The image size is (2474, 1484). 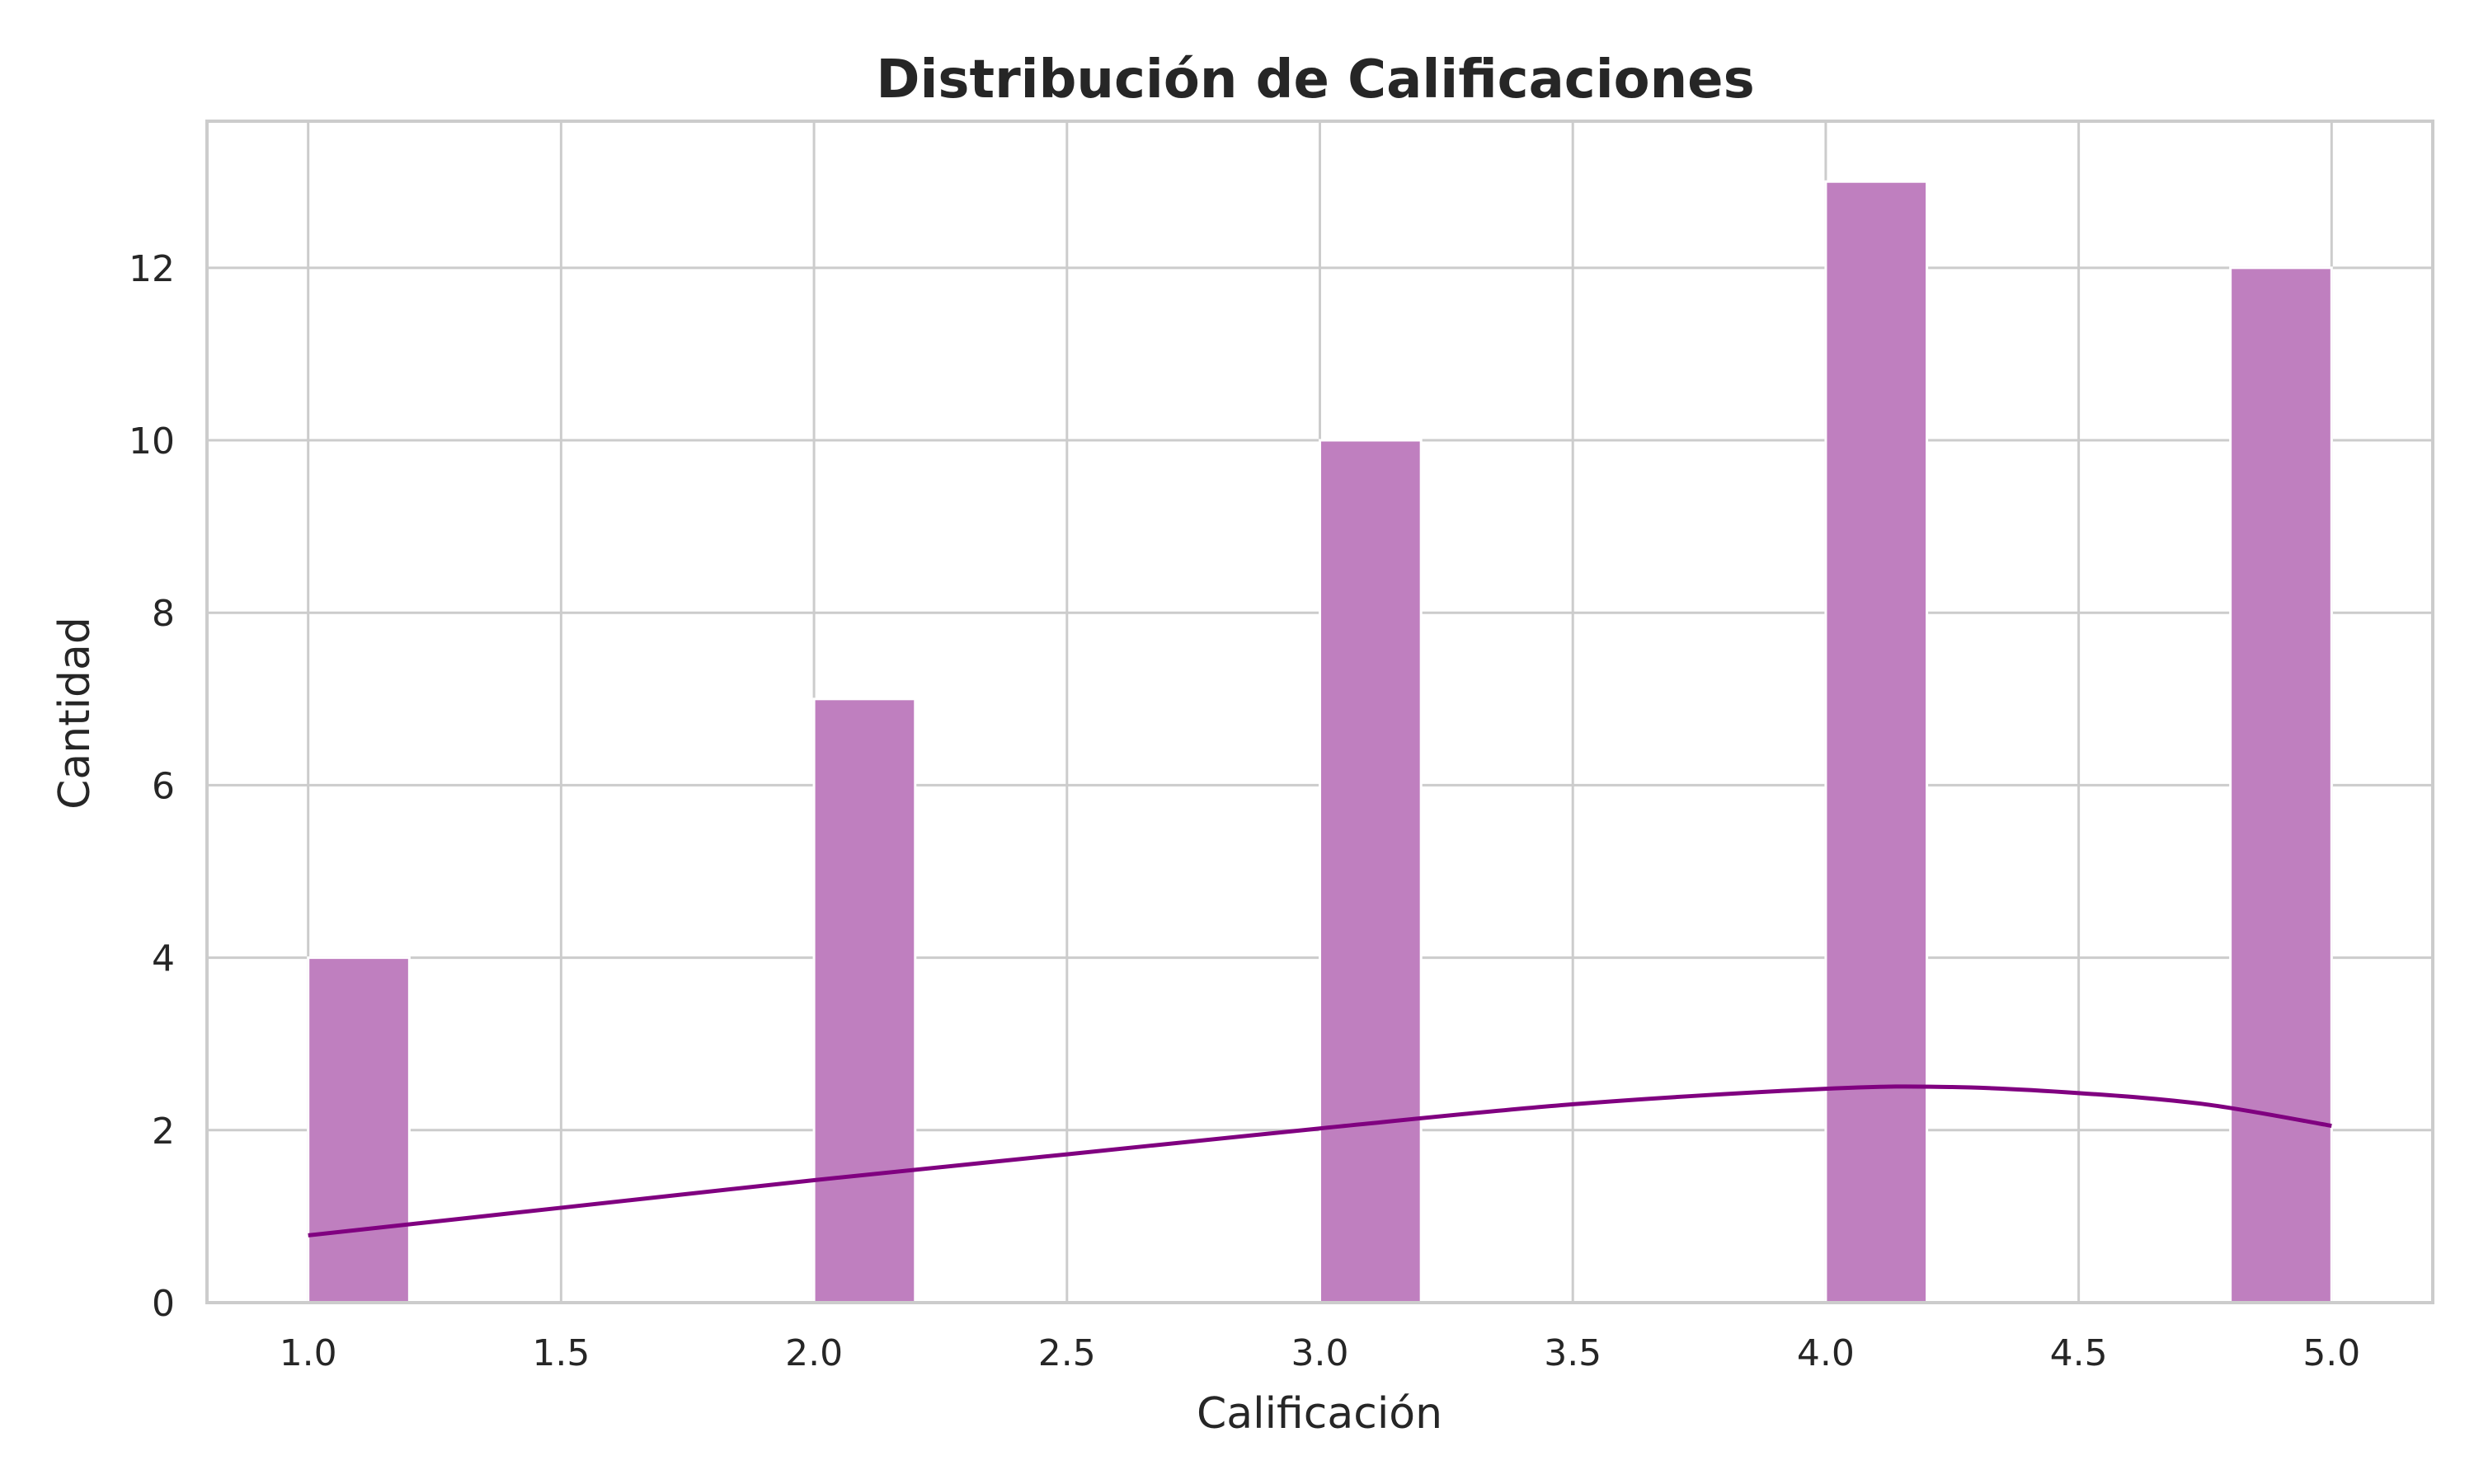 What do you see at coordinates (163, 786) in the screenshot?
I see `y-tick-label-3: 6` at bounding box center [163, 786].